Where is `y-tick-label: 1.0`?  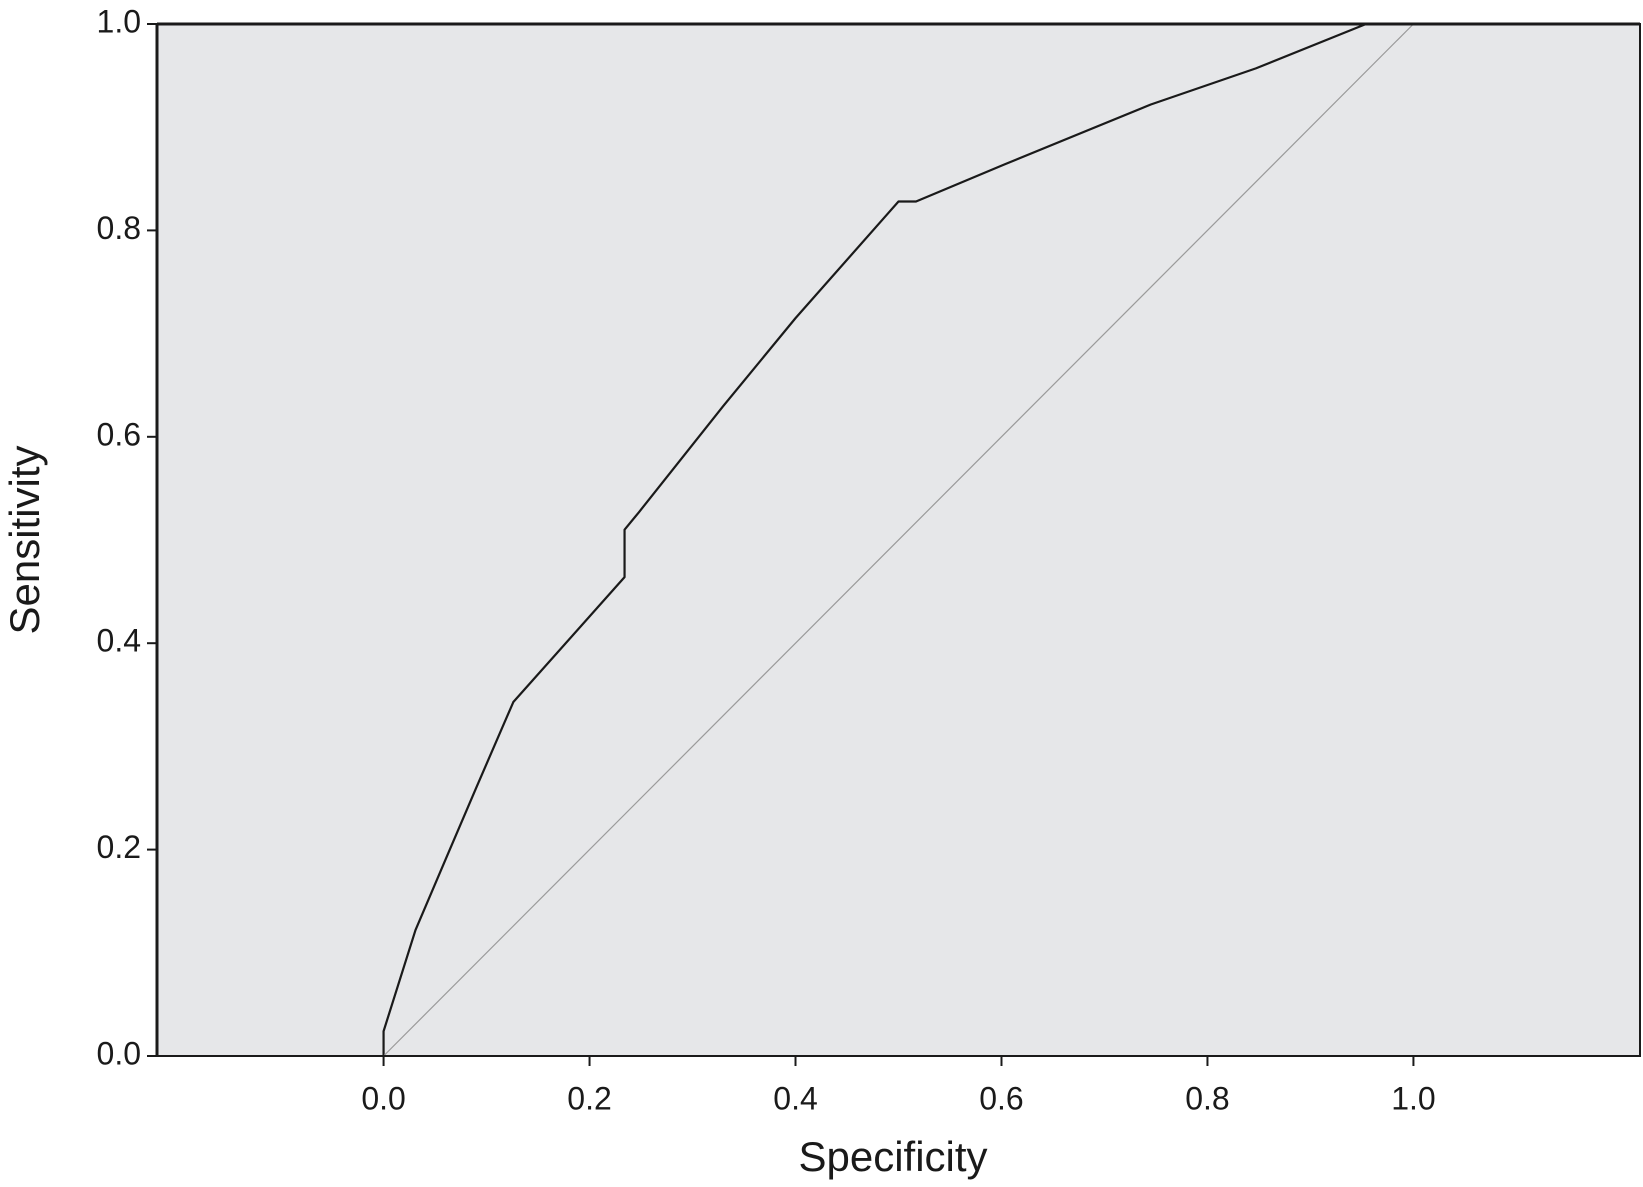
y-tick-label: 1.0 is located at coordinates (119, 21).